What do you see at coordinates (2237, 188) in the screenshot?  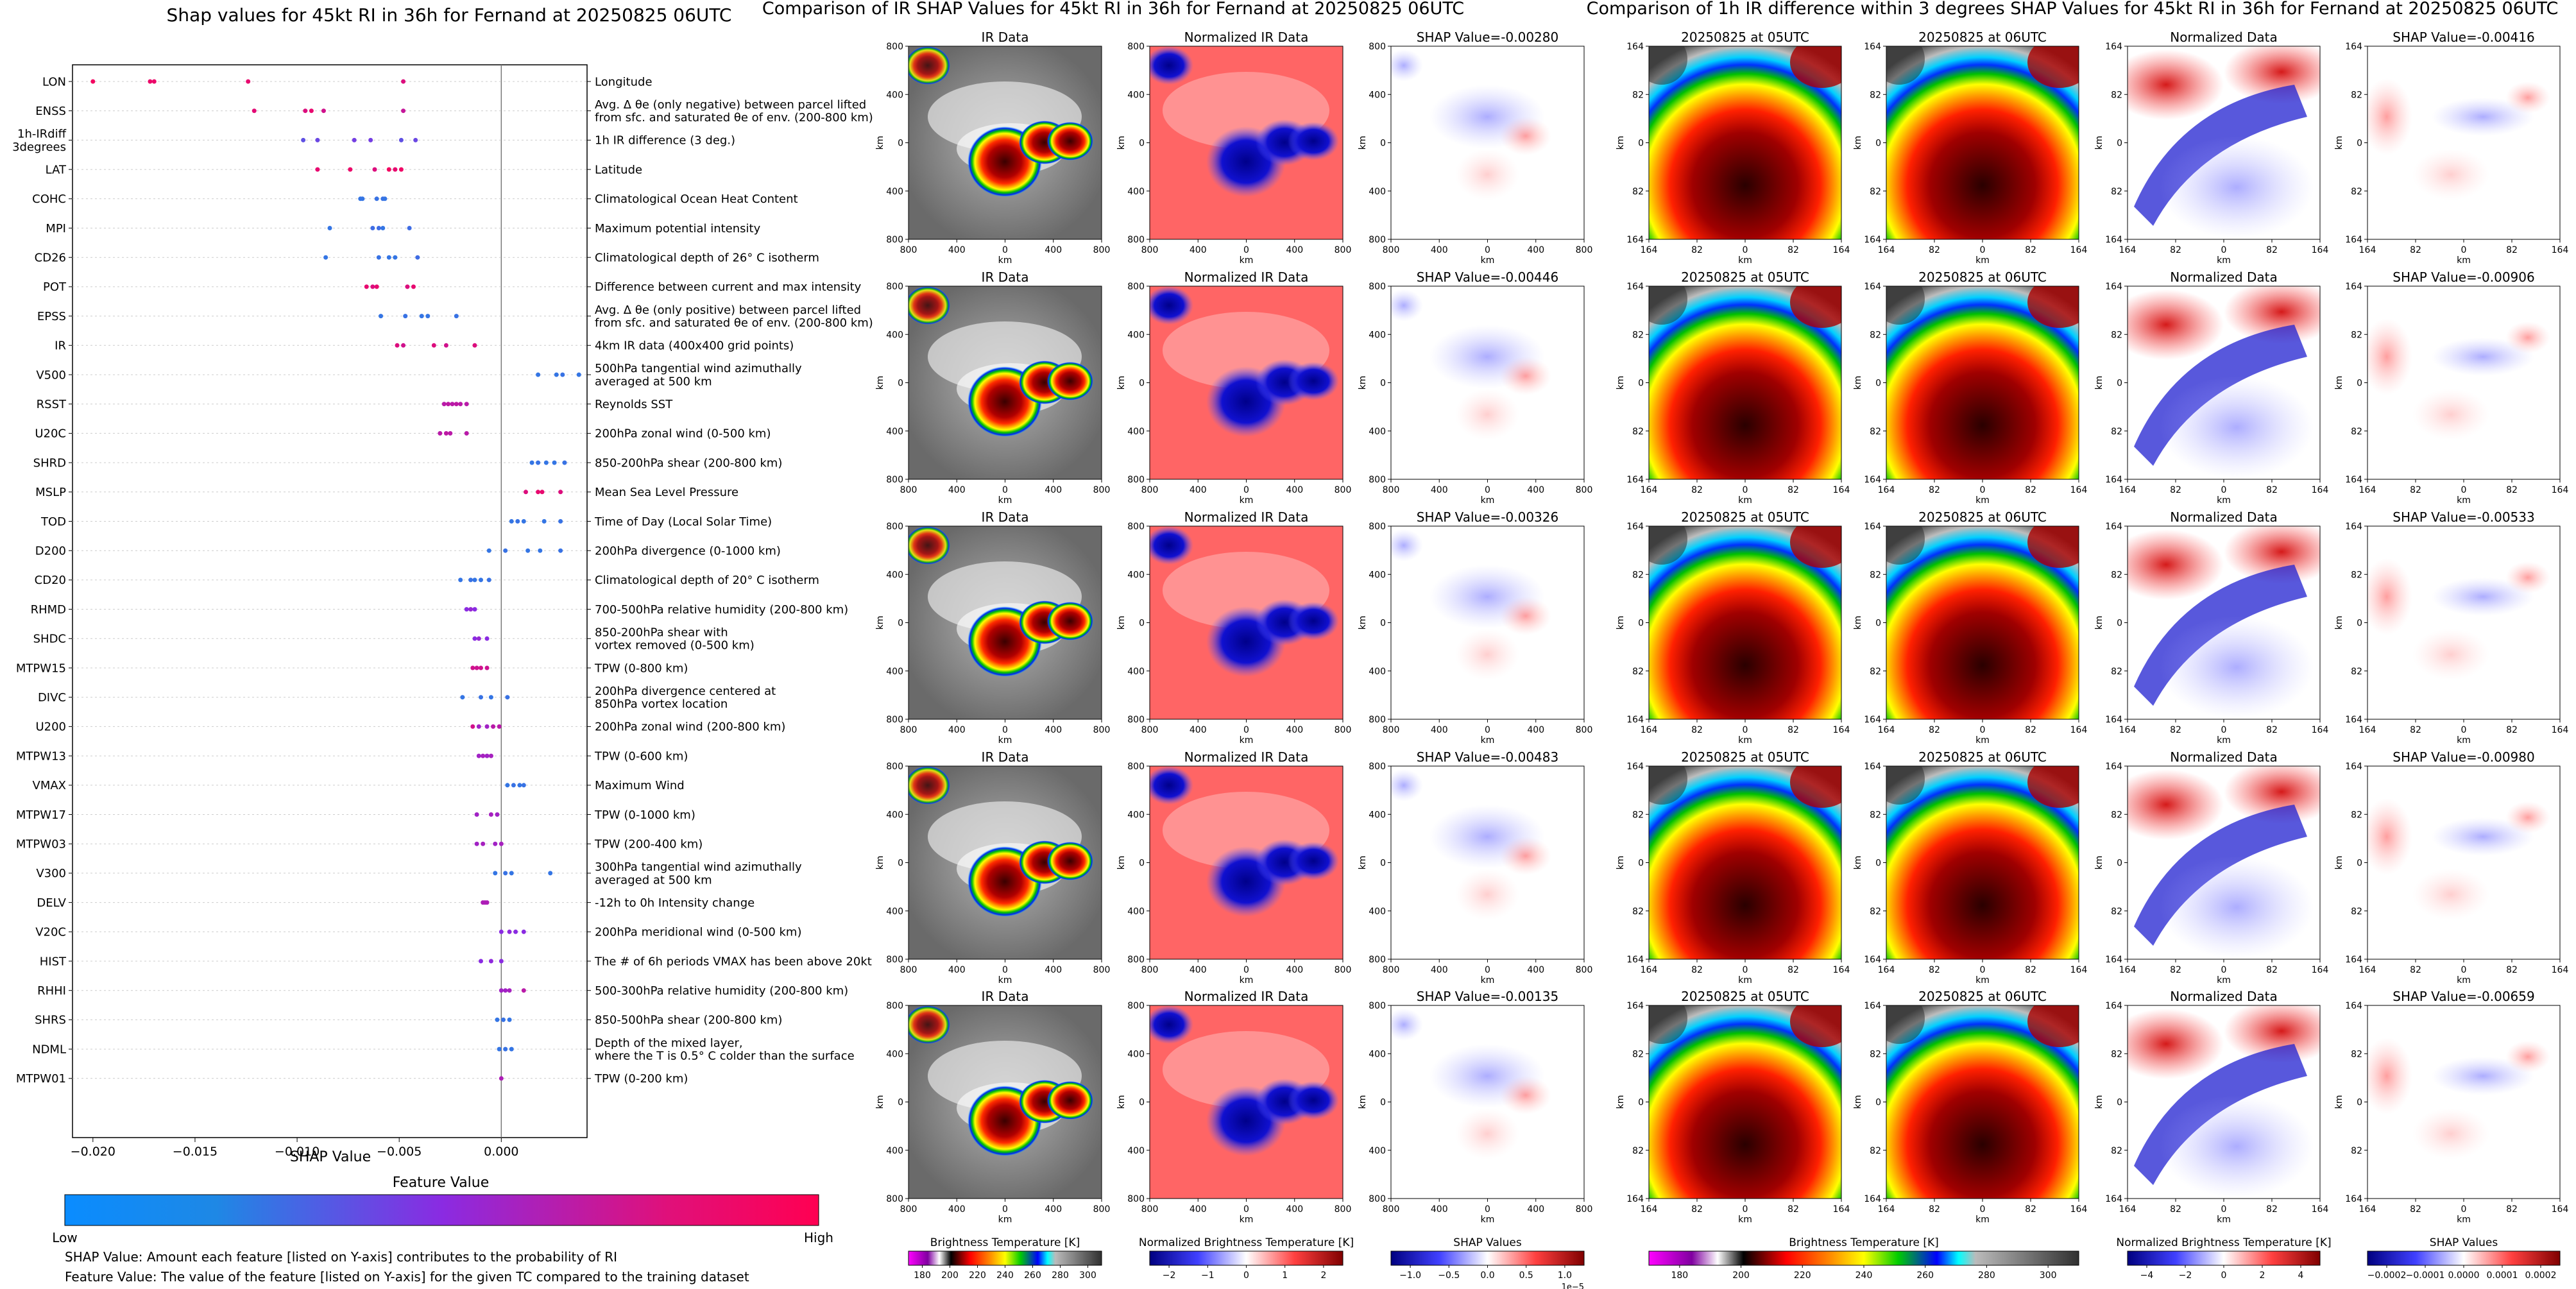 I see `normalized-negative` at bounding box center [2237, 188].